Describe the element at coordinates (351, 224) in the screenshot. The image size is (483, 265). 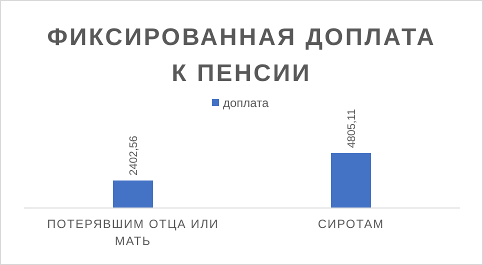
I see `x-tick-label: СИРОТАМ` at that location.